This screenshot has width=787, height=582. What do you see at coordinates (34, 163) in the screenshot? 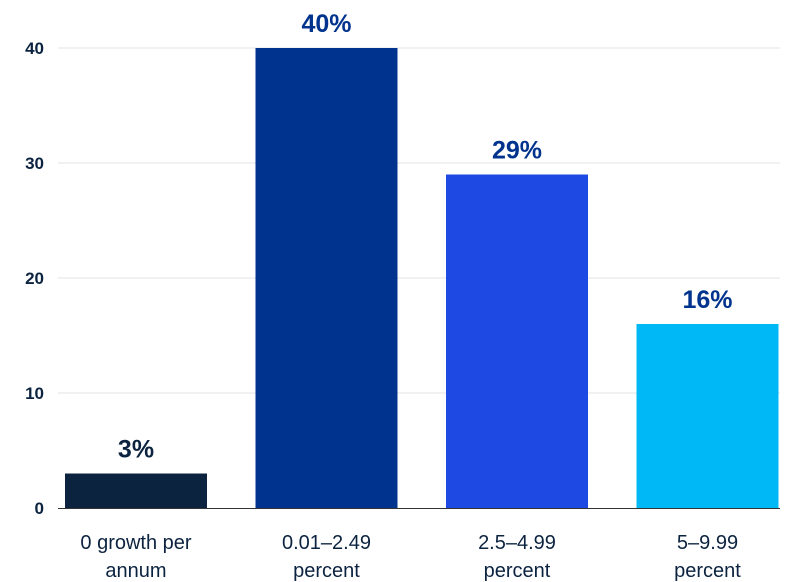
I see `y-tick-label: 30` at bounding box center [34, 163].